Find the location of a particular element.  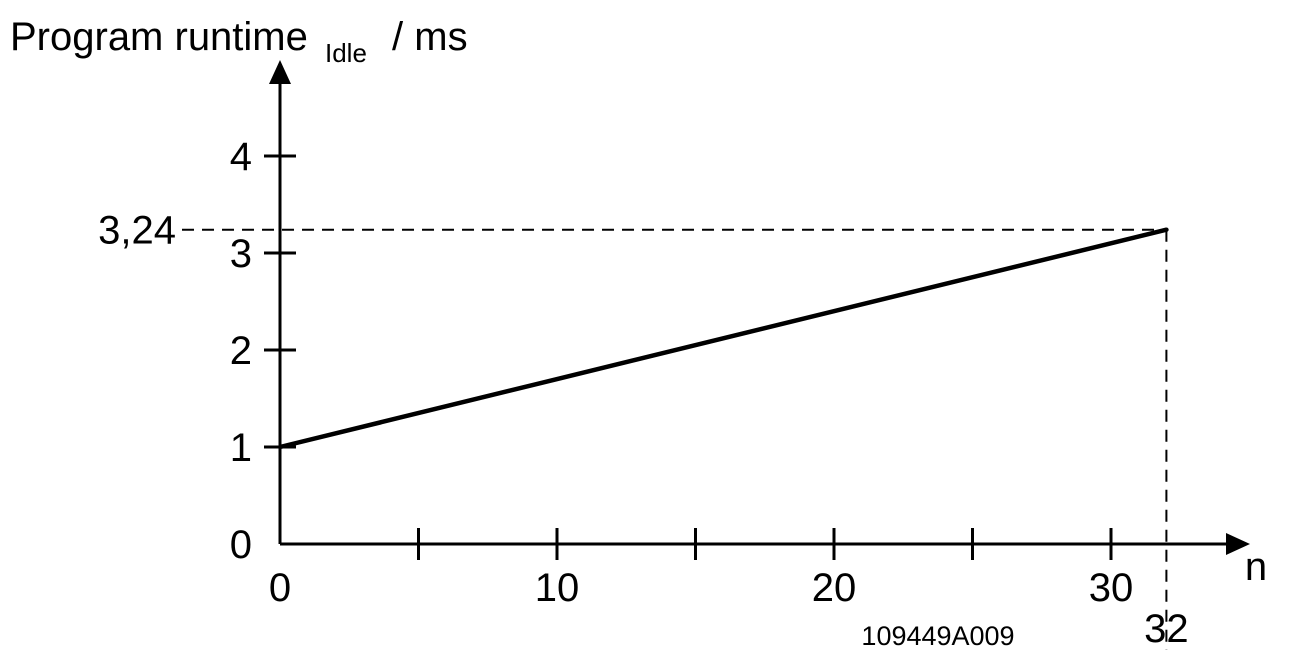

y-tick-label: 2 is located at coordinates (241, 351).